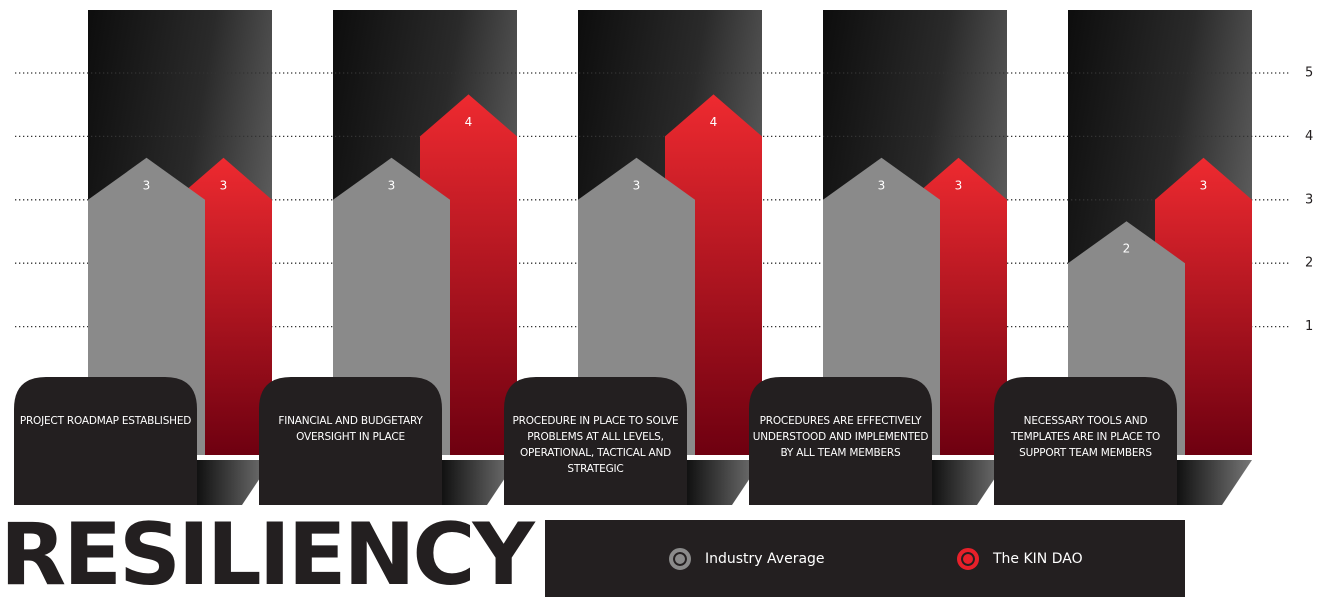 This screenshot has width=1317, height=605. What do you see at coordinates (1309, 263) in the screenshot?
I see `y-tick-label: 2` at bounding box center [1309, 263].